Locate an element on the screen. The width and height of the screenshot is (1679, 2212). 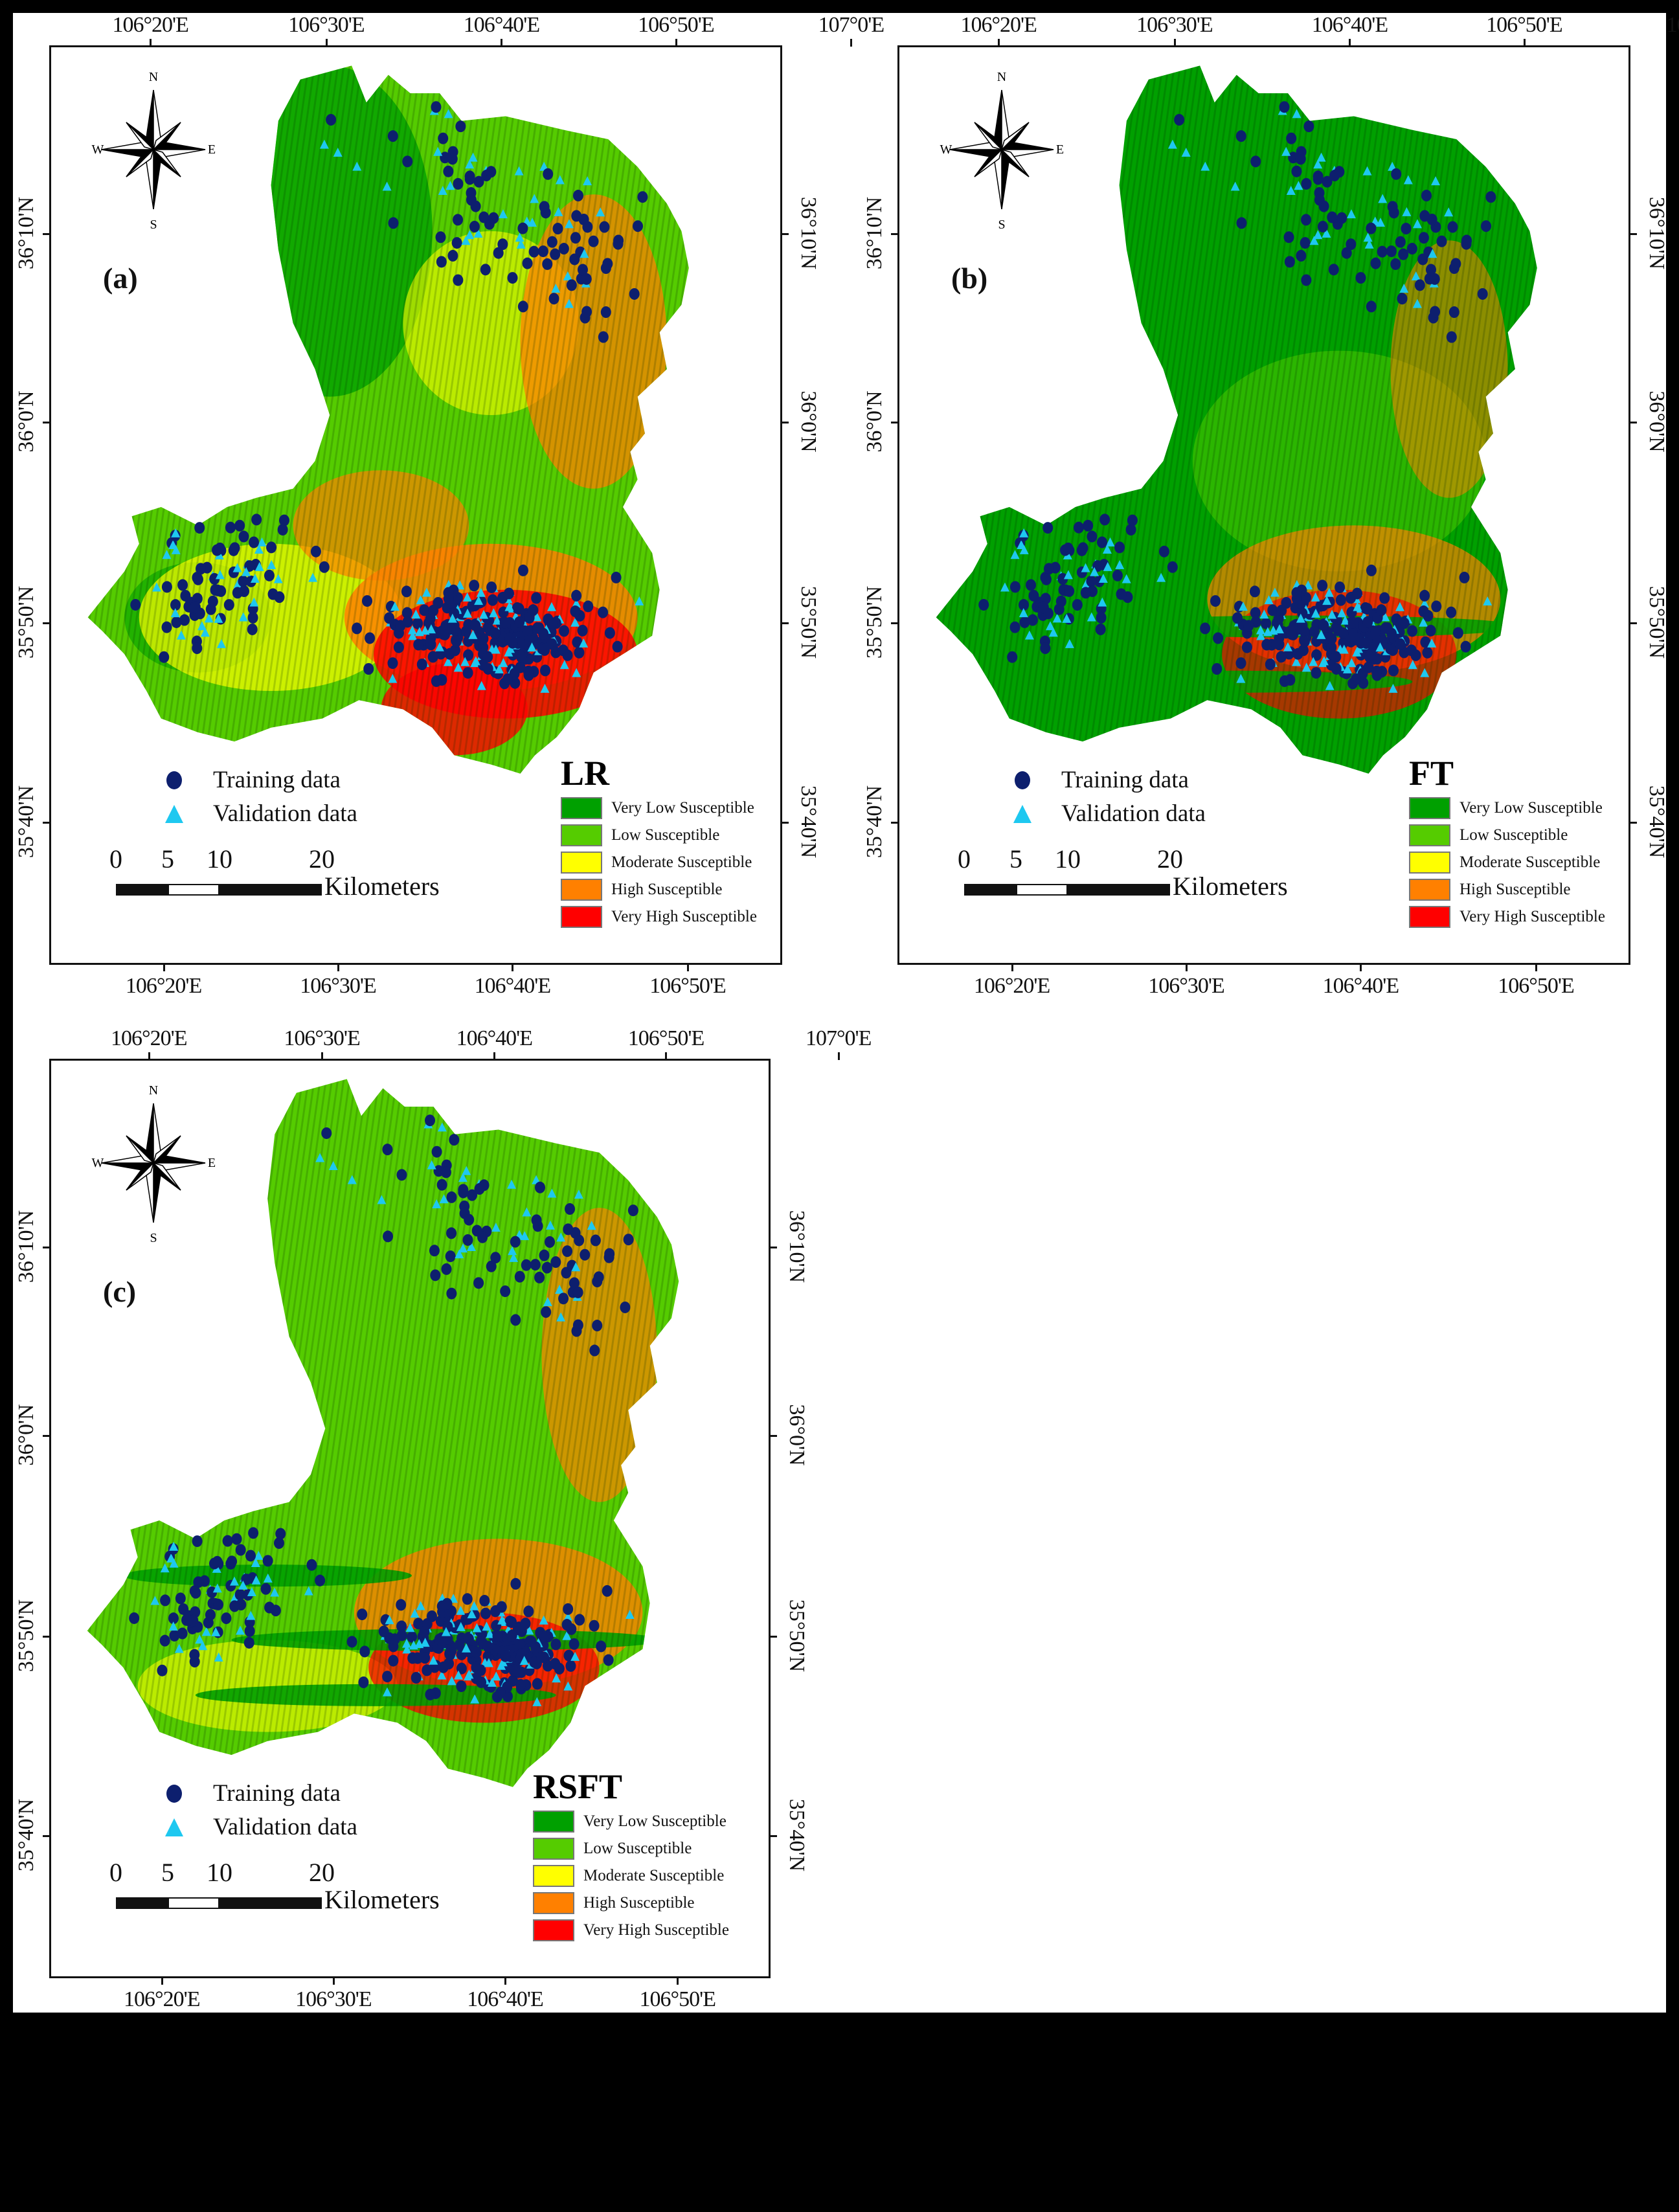
legend-item-moderate-susceptible: Moderate Susceptible is located at coordinates (1504, 863).